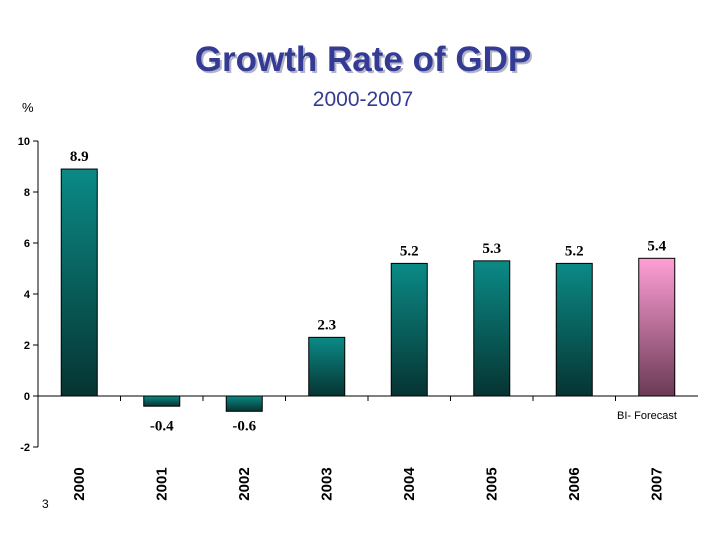  I want to click on y-axis-unit-label: %, so click(28, 107).